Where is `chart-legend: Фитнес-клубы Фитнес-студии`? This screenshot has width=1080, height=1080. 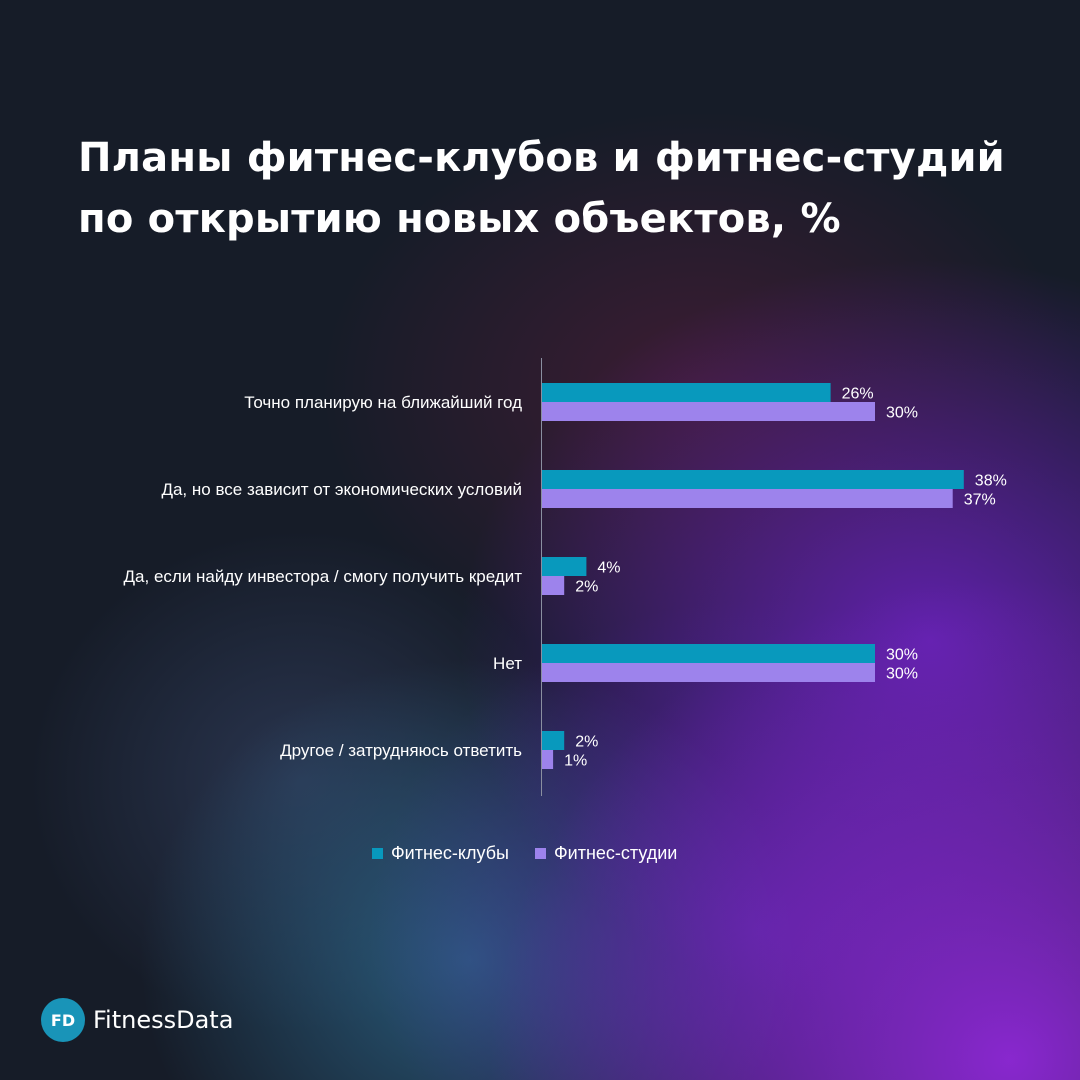
chart-legend: Фитнес-клубы Фитнес-студии is located at coordinates (537, 853).